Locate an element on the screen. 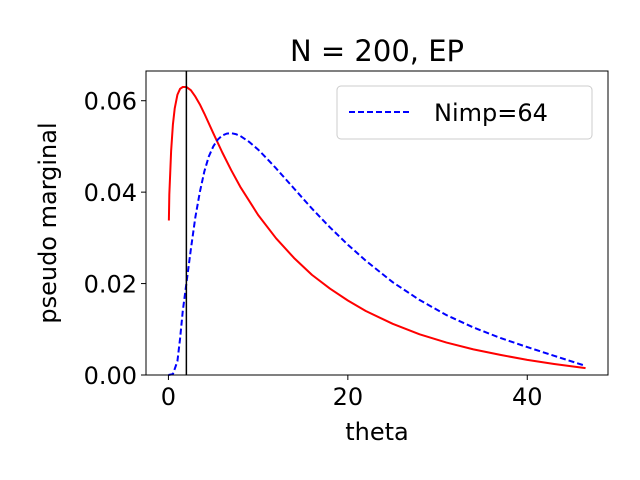  x-tick-label: 20 is located at coordinates (348, 397).